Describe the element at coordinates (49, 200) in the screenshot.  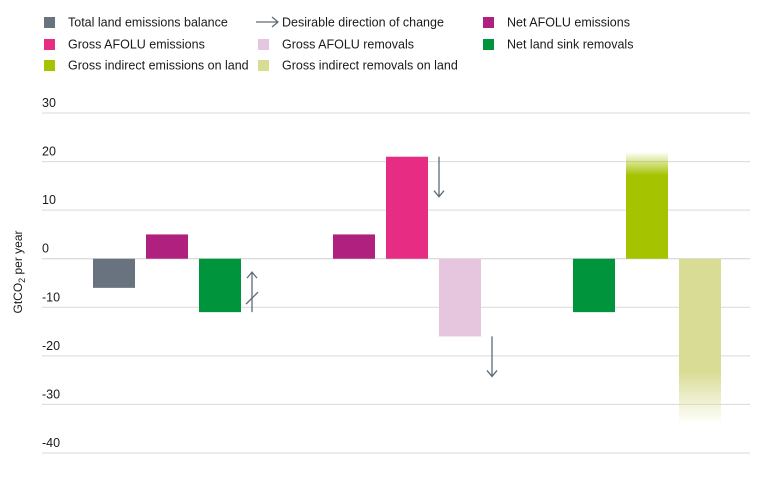
I see `y-tick-label: 10` at that location.